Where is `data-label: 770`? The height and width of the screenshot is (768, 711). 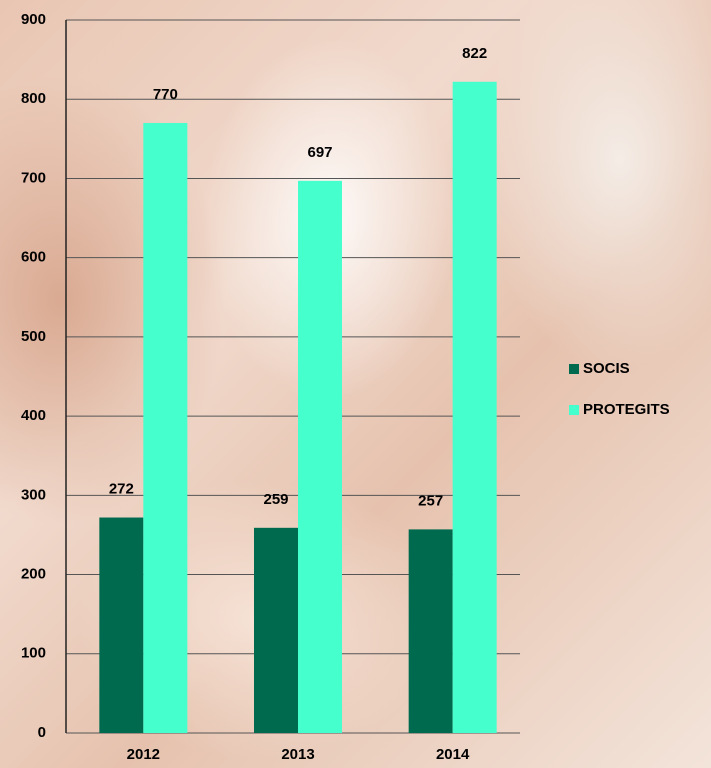
data-label: 770 is located at coordinates (165, 94).